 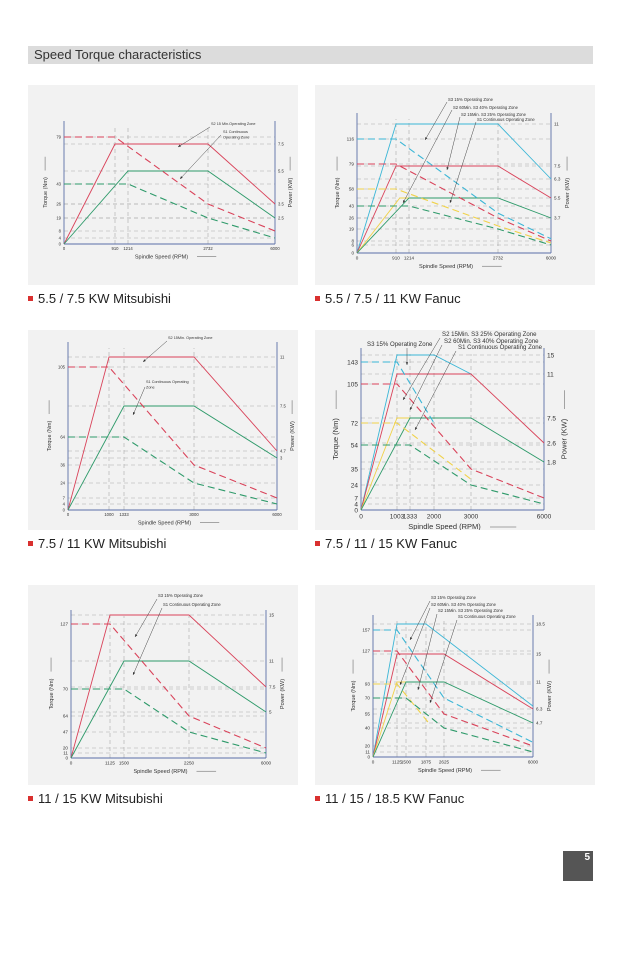 What do you see at coordinates (368, 714) in the screenshot?
I see `torque-tick-label: 55` at bounding box center [368, 714].